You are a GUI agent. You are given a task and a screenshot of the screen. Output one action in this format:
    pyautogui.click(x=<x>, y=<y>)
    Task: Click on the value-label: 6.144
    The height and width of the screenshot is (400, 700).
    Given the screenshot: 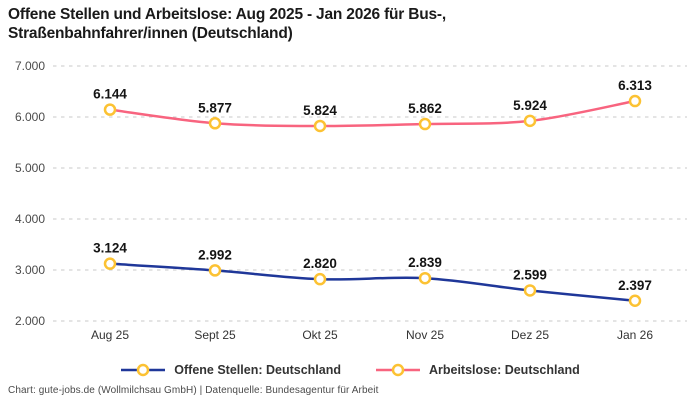 What is the action you would take?
    pyautogui.click(x=110, y=94)
    